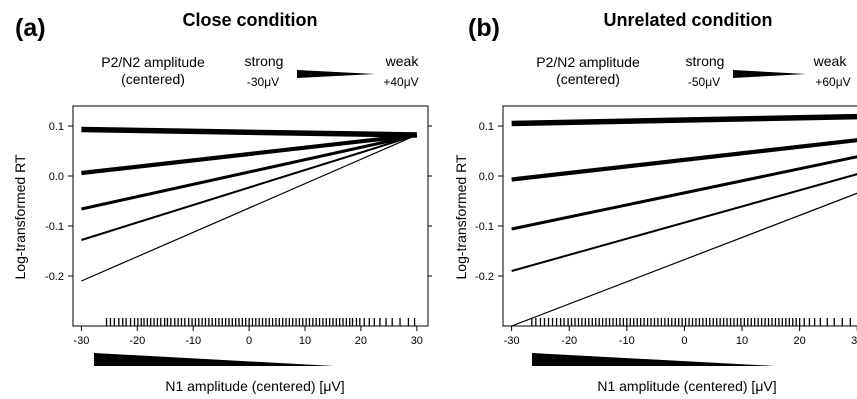  I want to click on panel-a-xtick-label: 10, so click(305, 341).